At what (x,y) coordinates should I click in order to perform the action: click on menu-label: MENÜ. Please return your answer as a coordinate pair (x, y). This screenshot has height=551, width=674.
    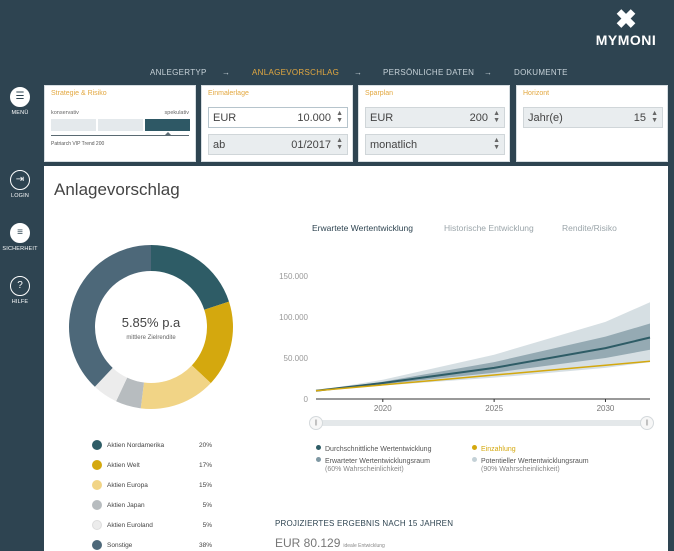
    Looking at the image, I should click on (20, 113).